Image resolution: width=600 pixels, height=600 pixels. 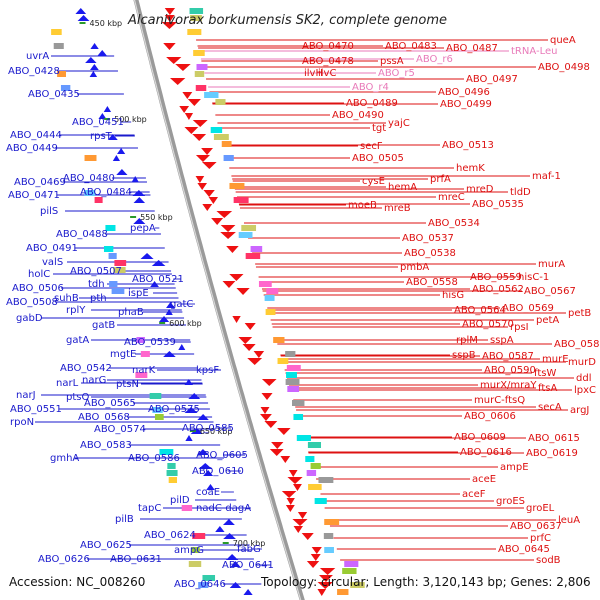 I want to click on gene-label-abo-0585: ABO_0585, so click(x=208, y=428).